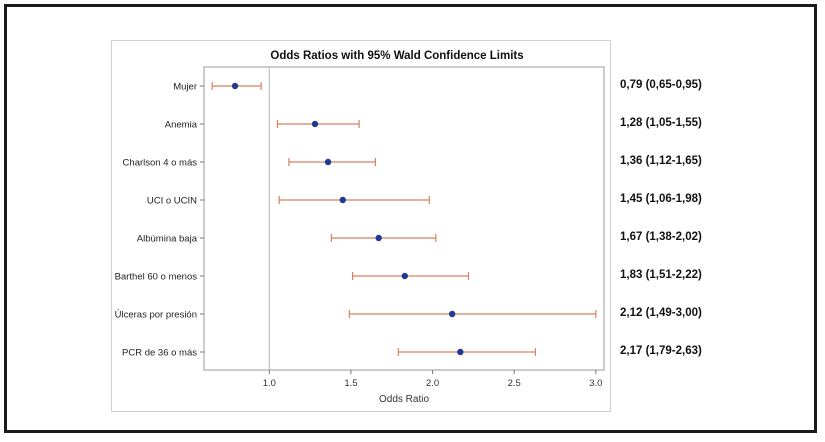  I want to click on category-label: Albúmina baja, so click(167, 239).